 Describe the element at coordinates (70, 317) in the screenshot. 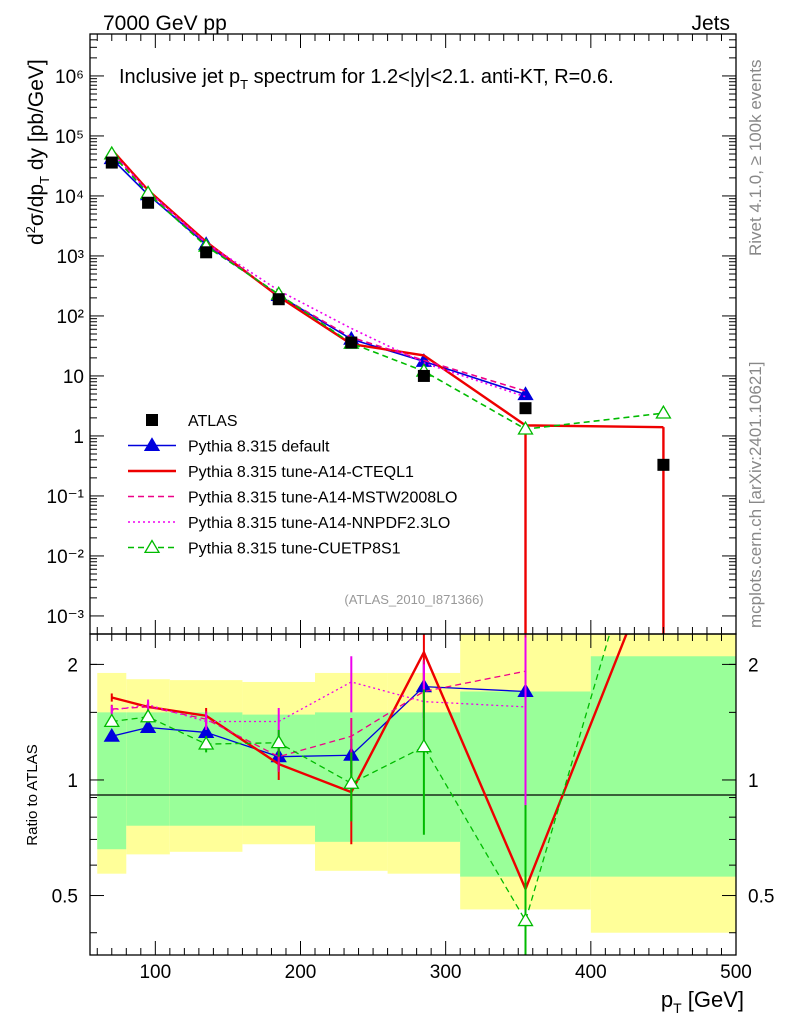

I see `y-tick-label: 10²` at that location.